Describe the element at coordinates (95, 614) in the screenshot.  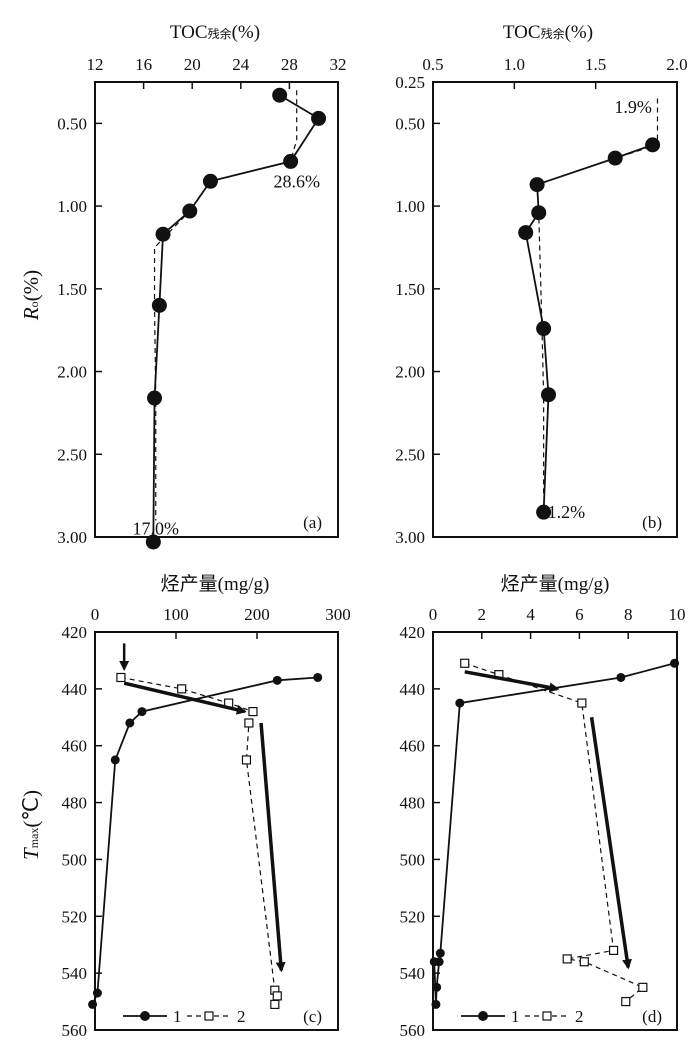
I see `x-tick-label: 0` at that location.